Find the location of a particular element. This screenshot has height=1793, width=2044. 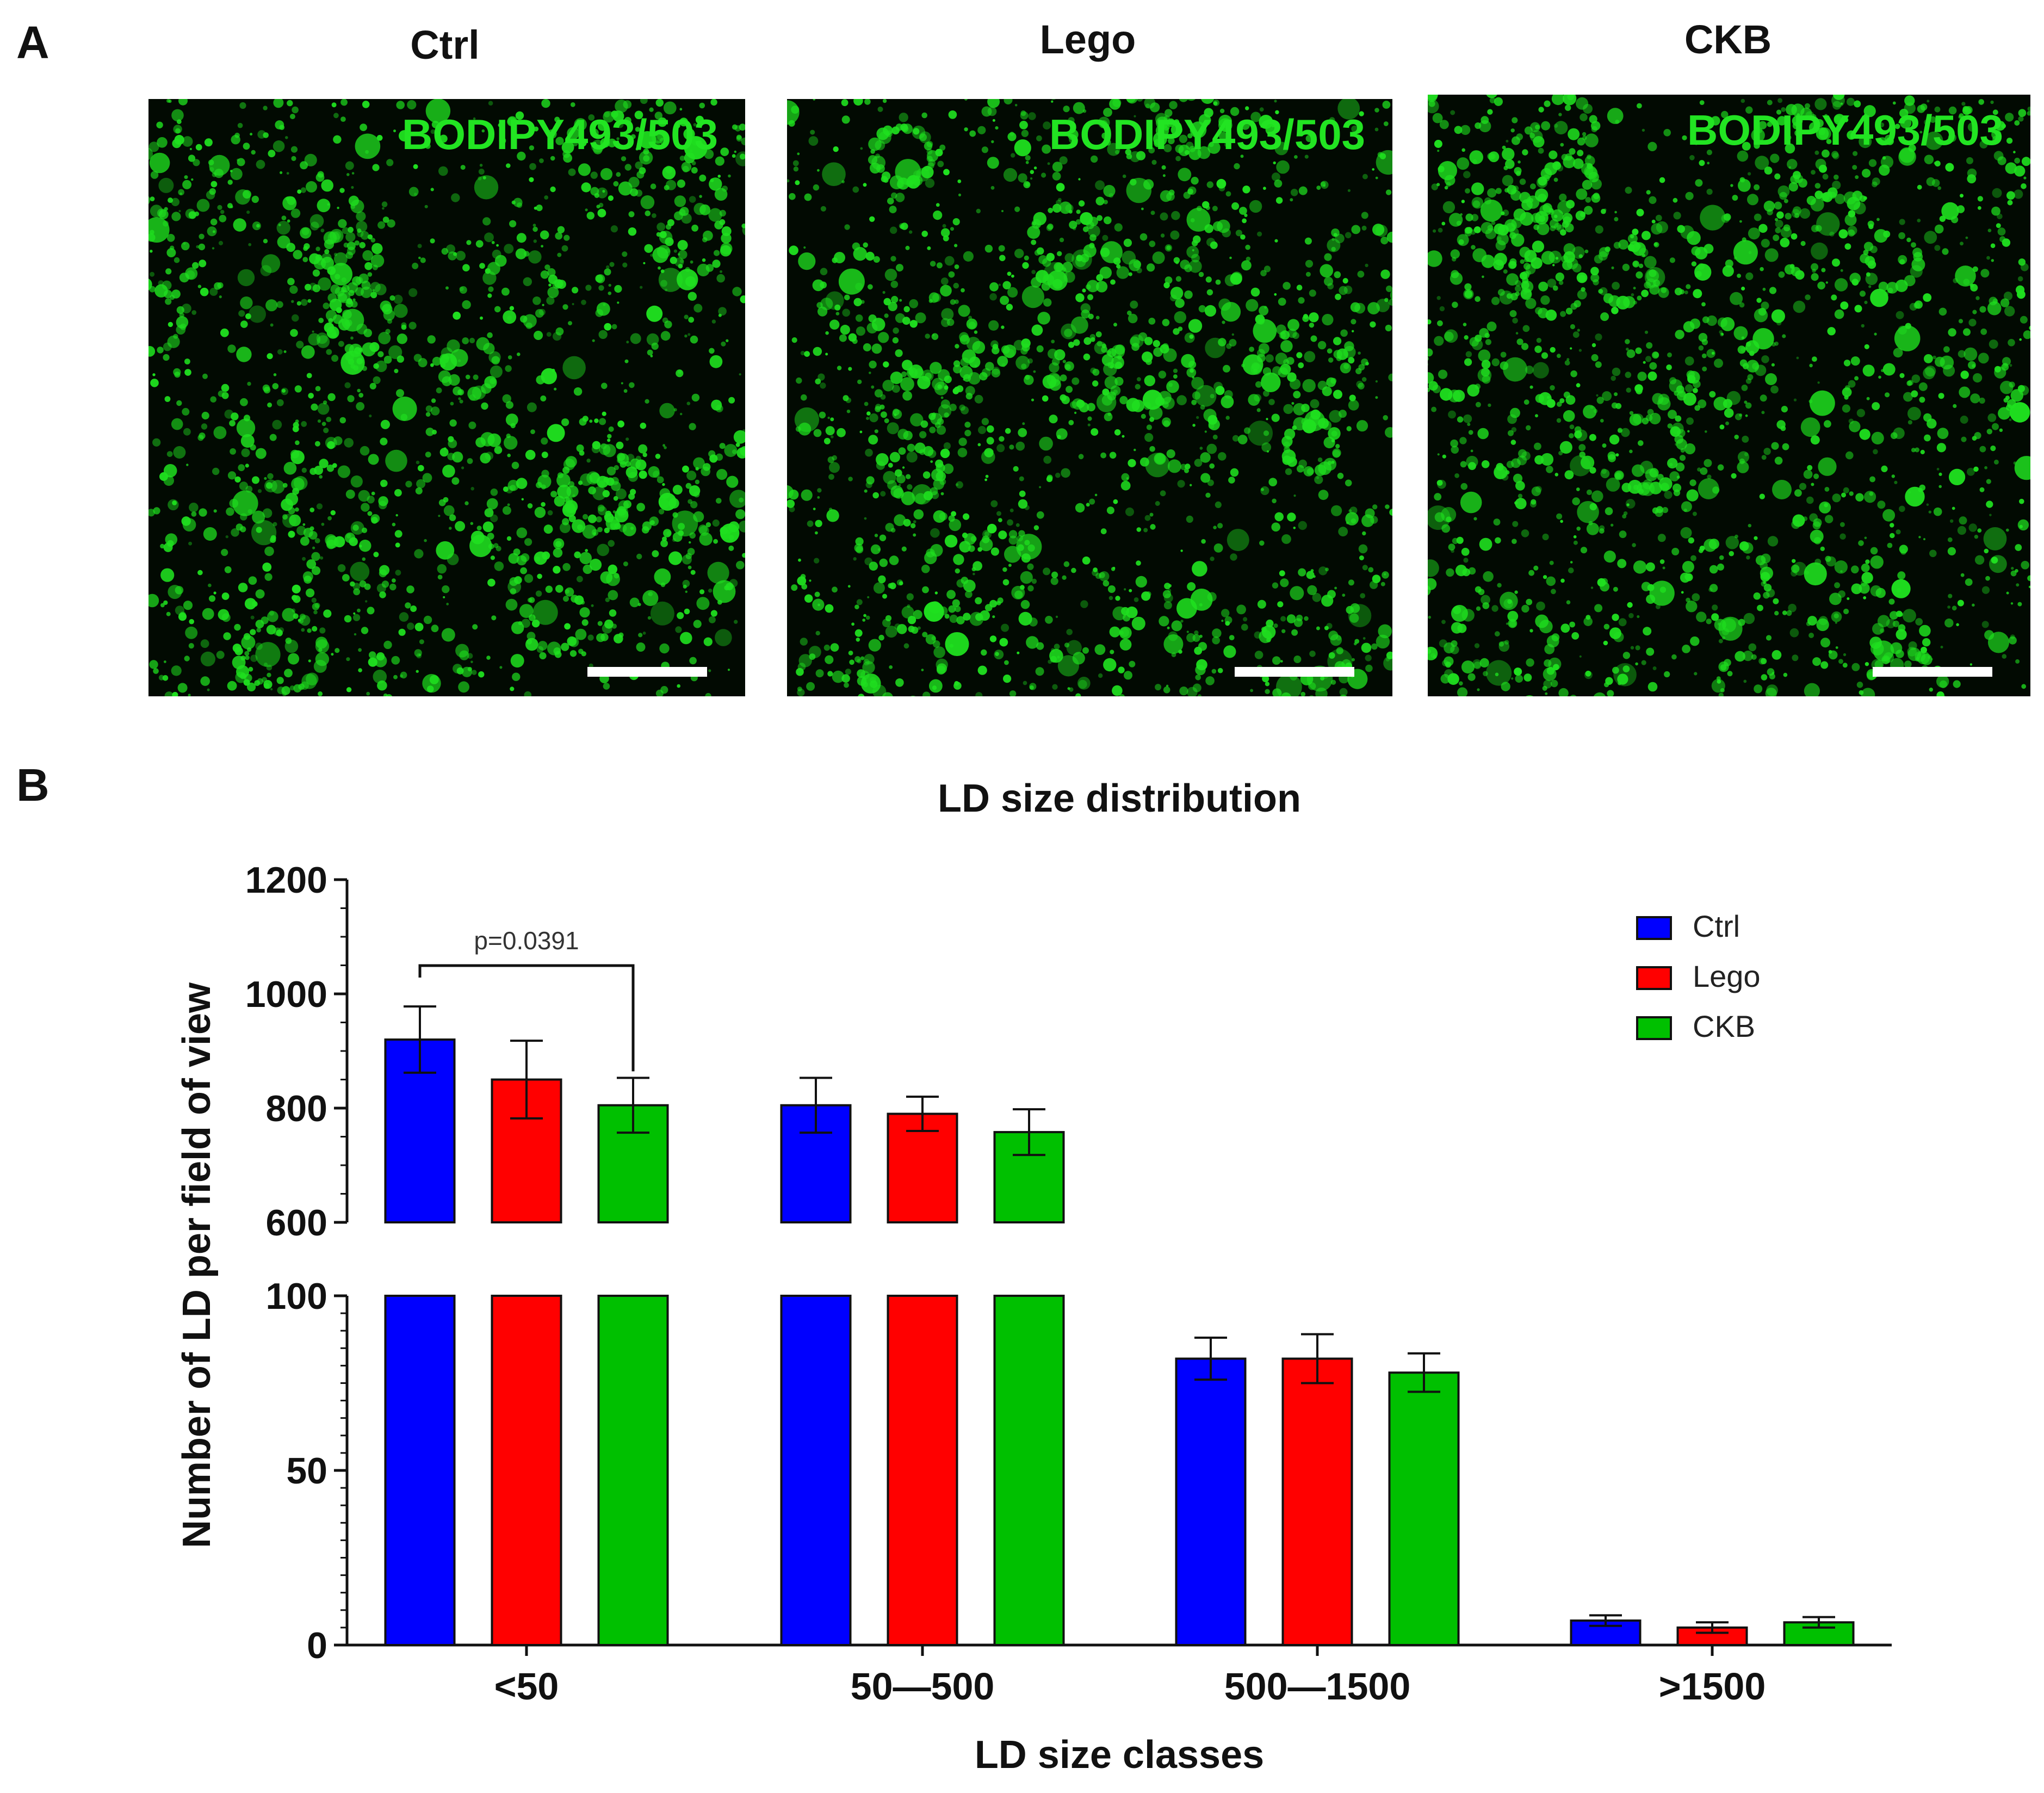

stain-label-ctrl: BODIPY493/503 is located at coordinates (559, 134).